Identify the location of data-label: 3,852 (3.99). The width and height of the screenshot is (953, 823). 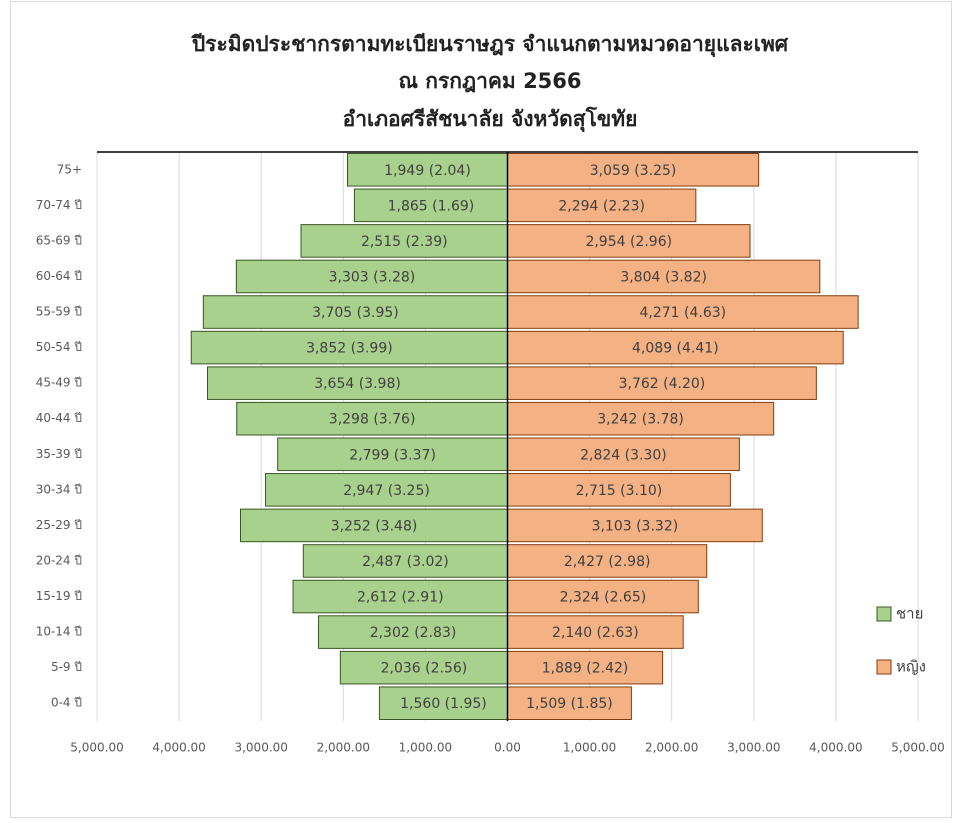
(349, 349).